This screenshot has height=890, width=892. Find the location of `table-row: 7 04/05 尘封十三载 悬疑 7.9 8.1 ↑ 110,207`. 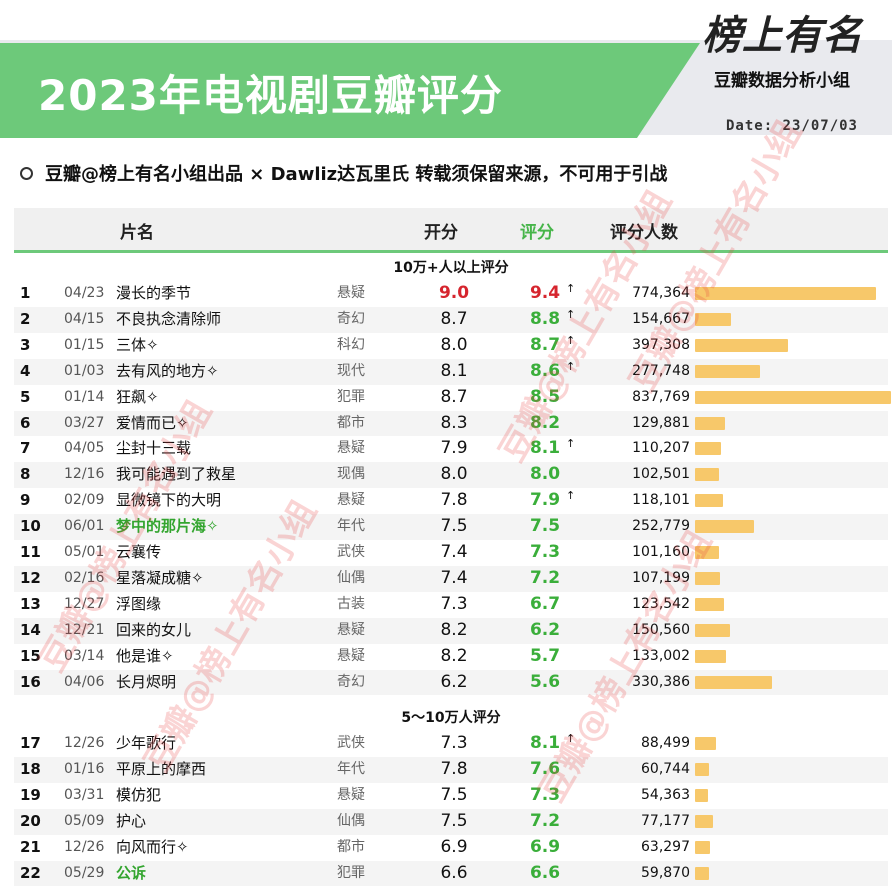

table-row: 7 04/05 尘封十三载 悬疑 7.9 8.1 ↑ 110,207 is located at coordinates (451, 449).